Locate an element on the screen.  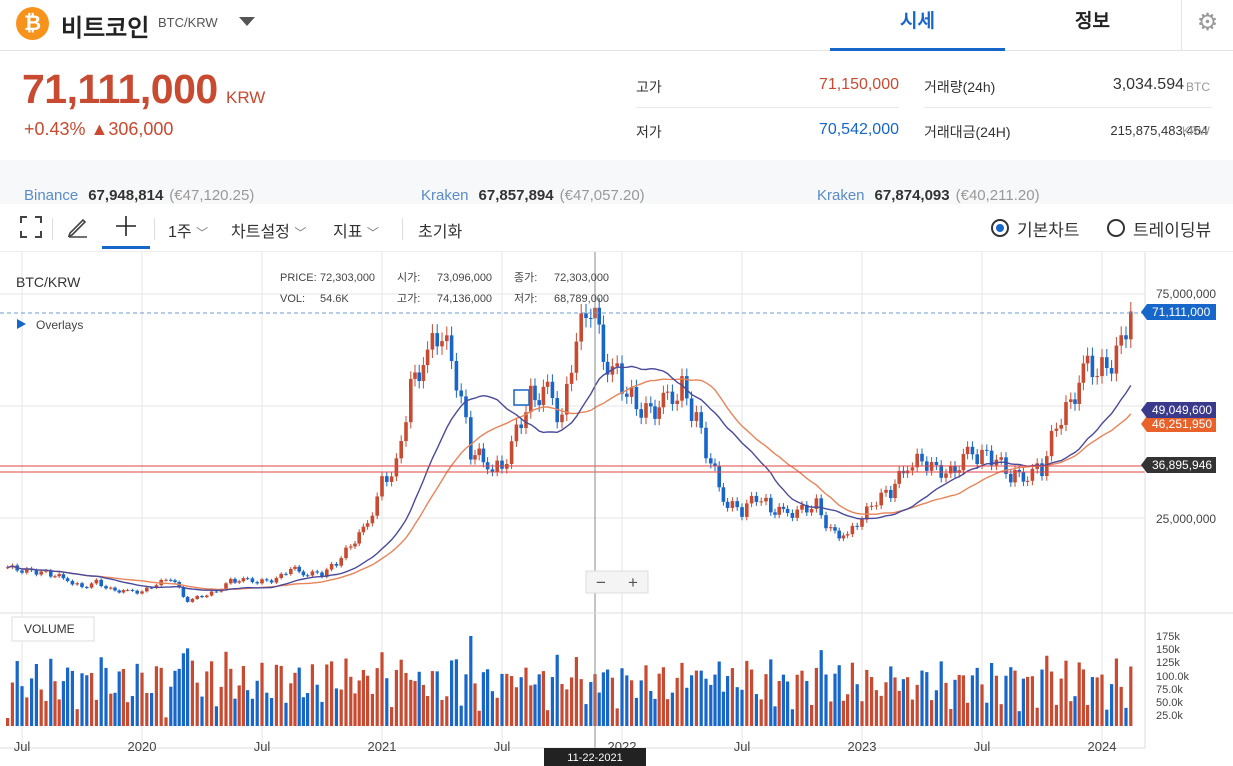
gear-icon: ⚙ is located at coordinates (1207, 25).